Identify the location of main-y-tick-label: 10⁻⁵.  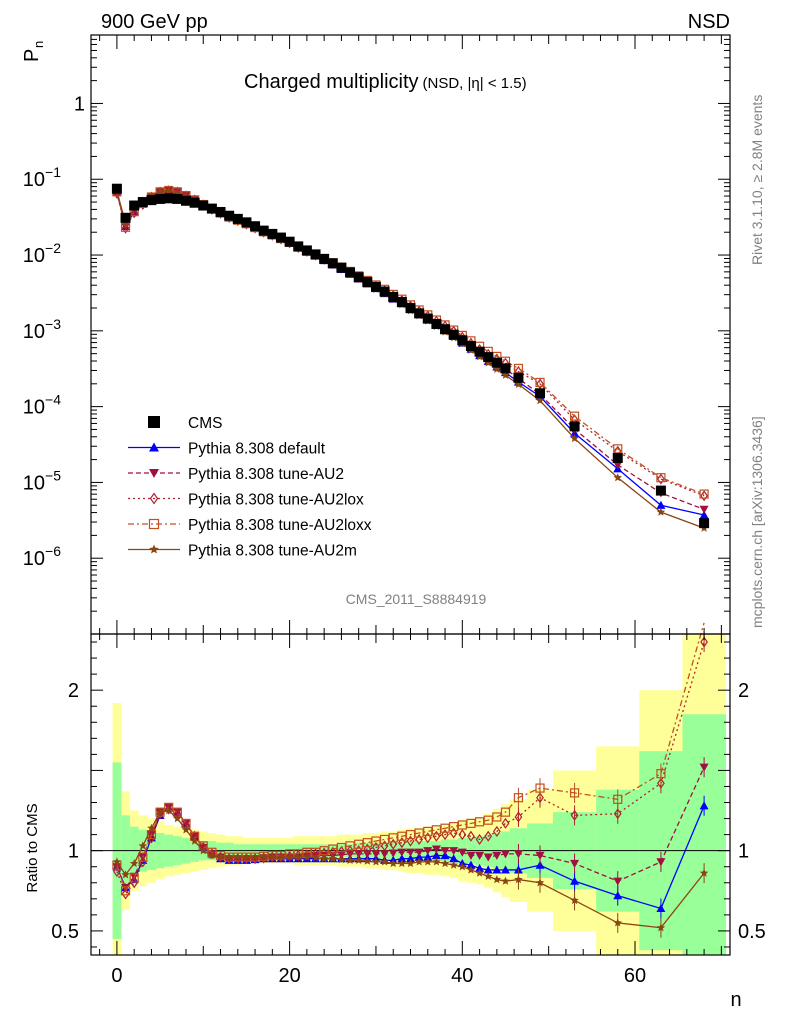
(42, 480).